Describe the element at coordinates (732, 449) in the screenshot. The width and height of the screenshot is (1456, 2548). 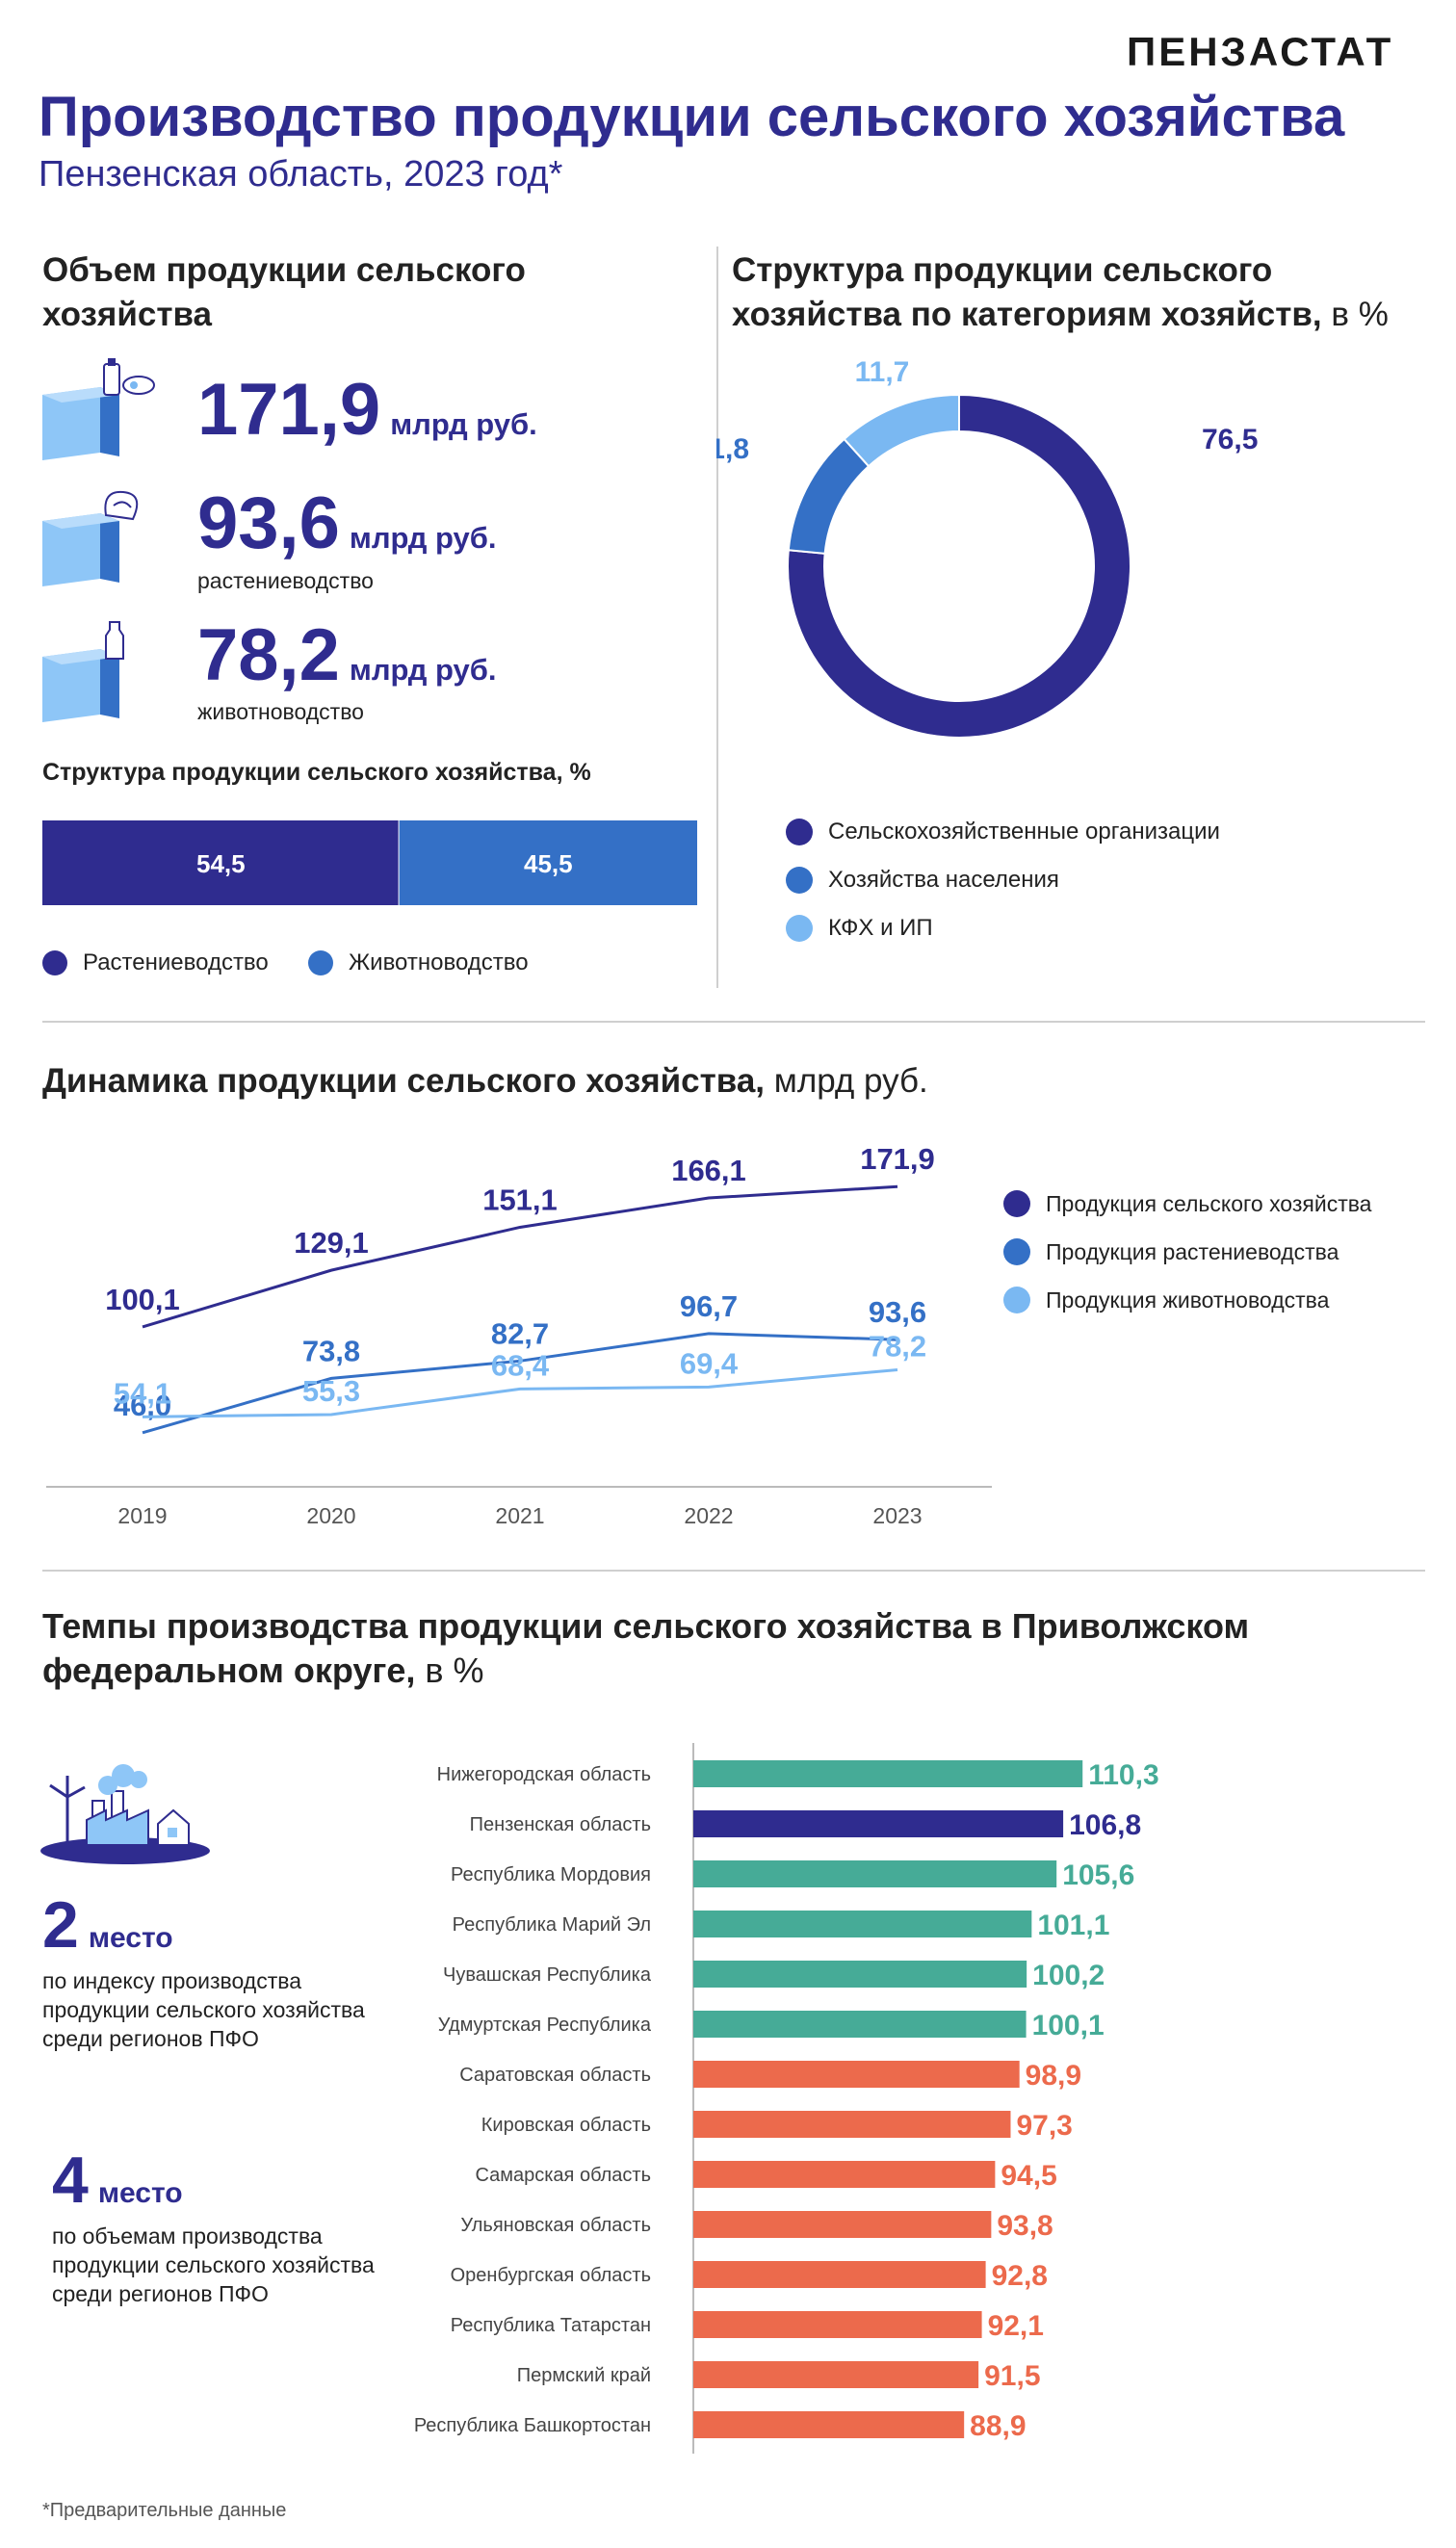
I see `donut-label-1: 11,8` at that location.